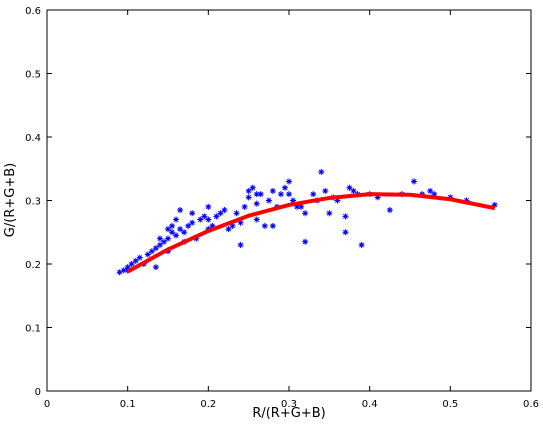 The image size is (543, 425). What do you see at coordinates (10, 200) in the screenshot?
I see `y-axis-label: G/(R+G+B)` at bounding box center [10, 200].